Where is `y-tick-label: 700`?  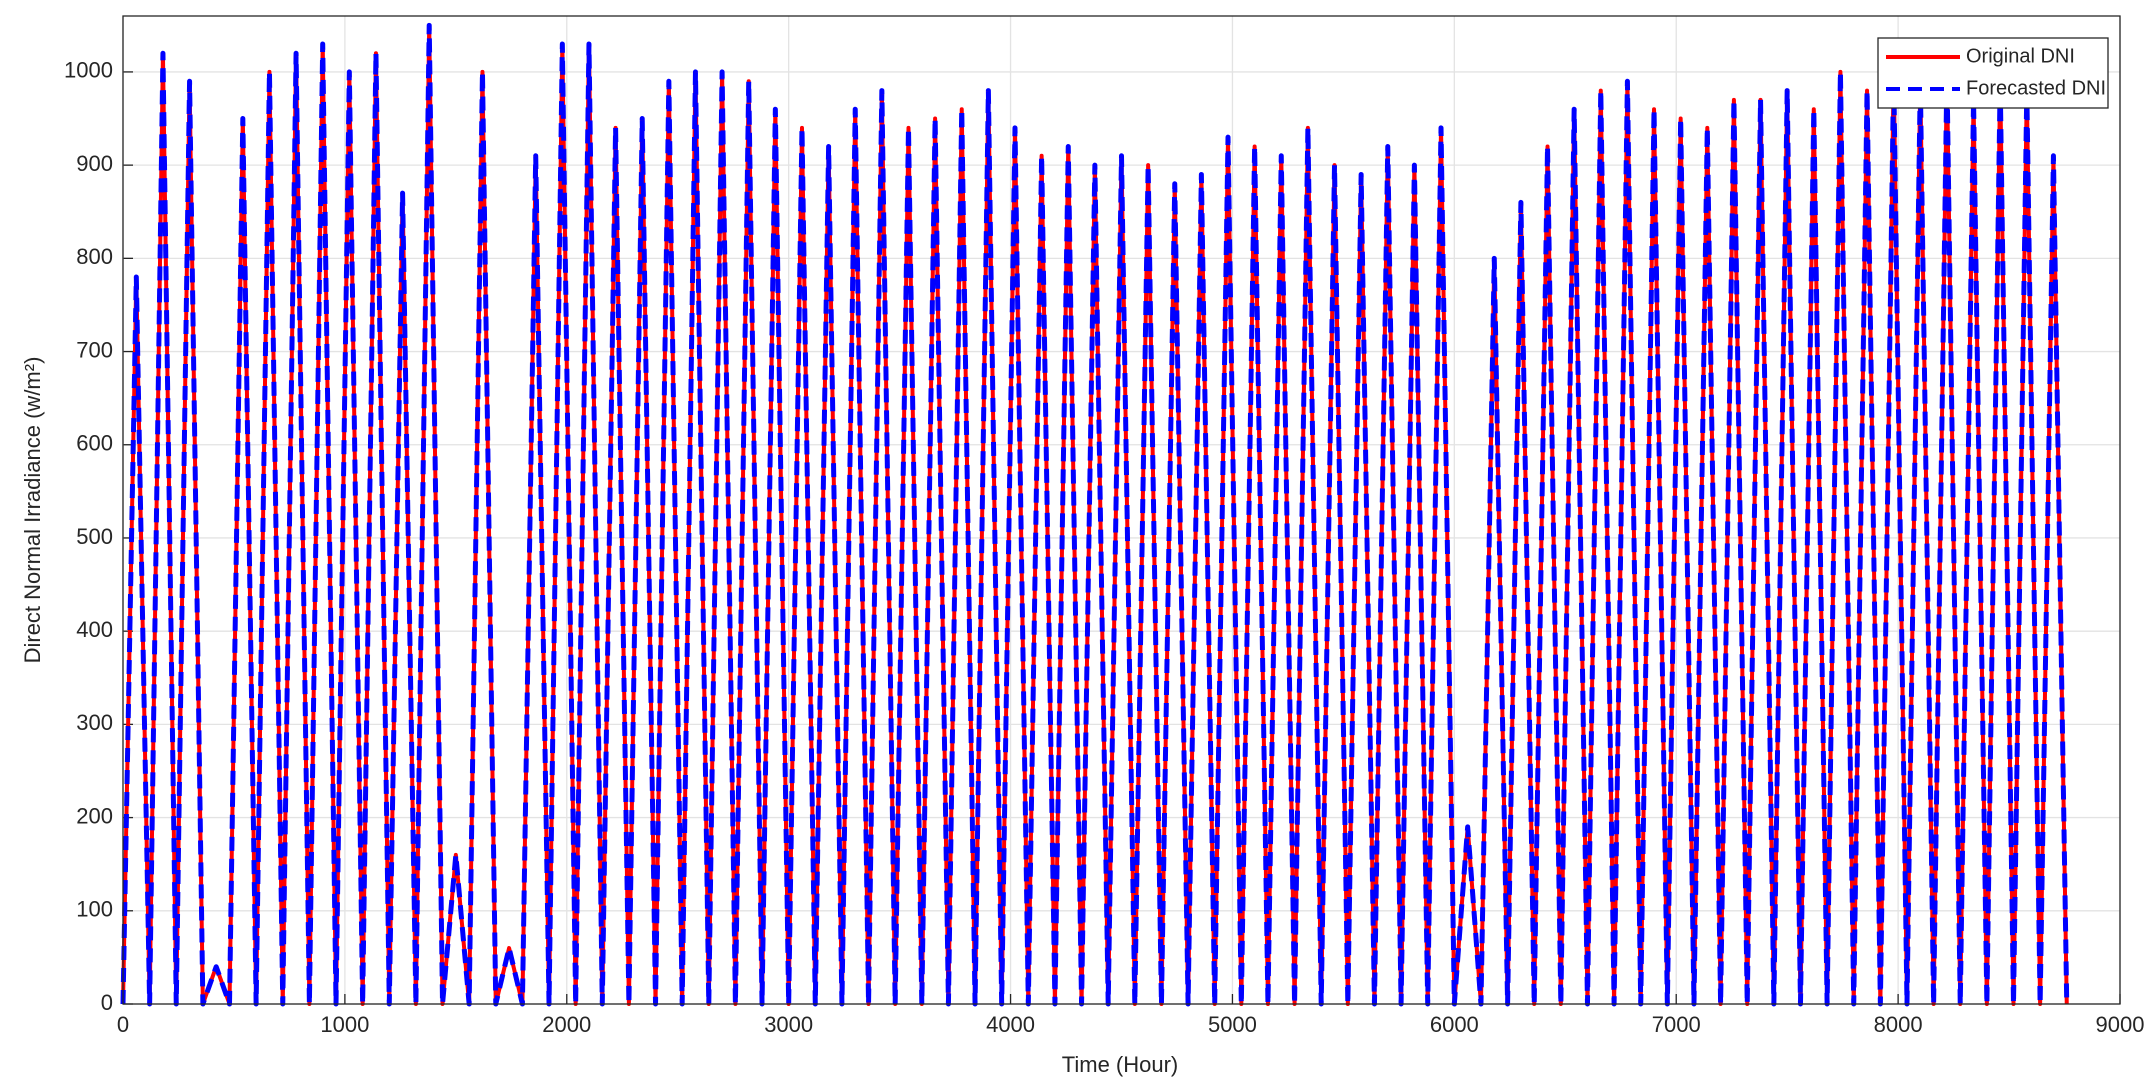
y-tick-label: 700 is located at coordinates (94, 349).